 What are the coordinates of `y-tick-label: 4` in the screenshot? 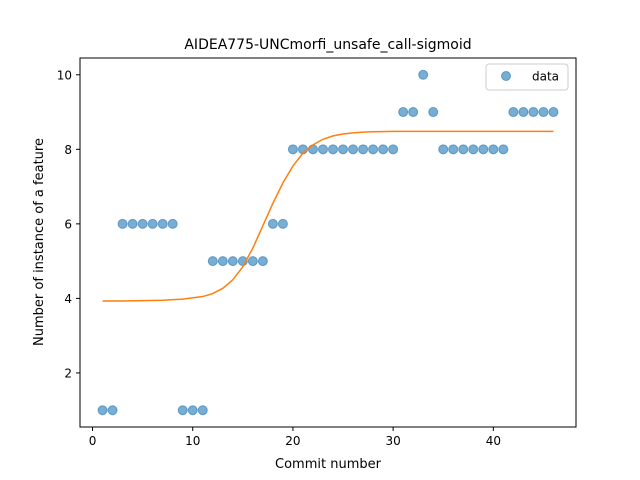 It's located at (68, 299).